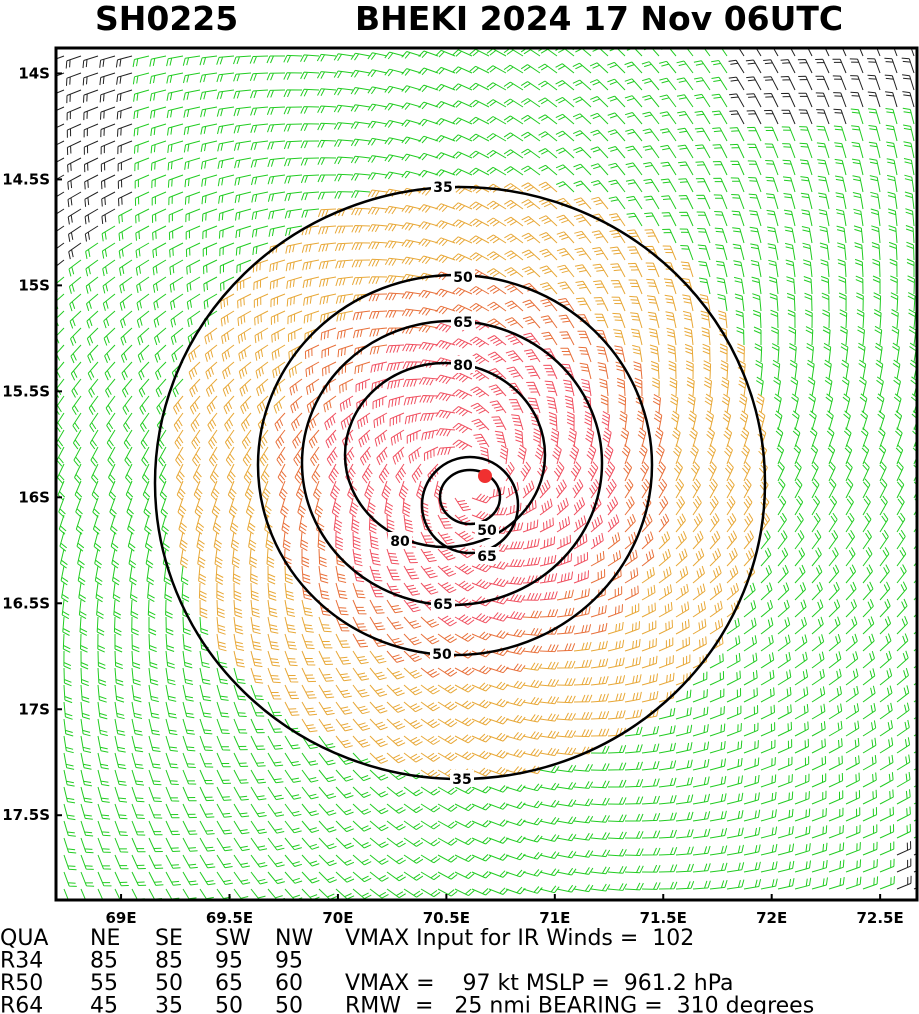 This screenshot has height=1014, width=919. Describe the element at coordinates (34, 285) in the screenshot. I see `y-tick-label: 15S` at that location.